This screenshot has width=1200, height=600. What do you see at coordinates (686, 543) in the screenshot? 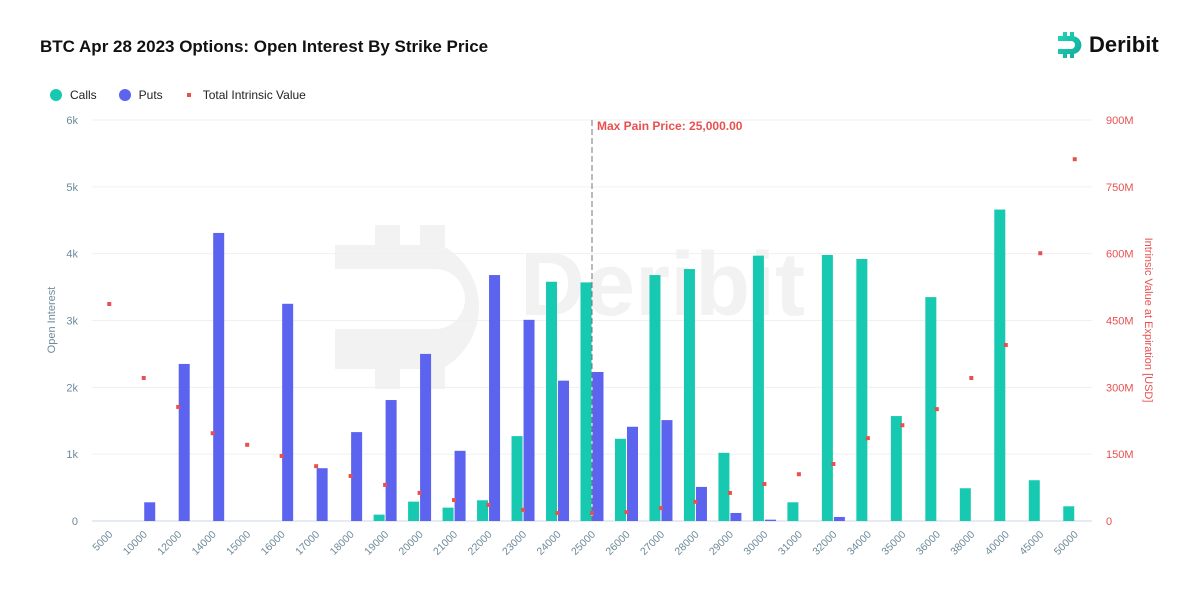
I see `x-tick-label: 28000` at bounding box center [686, 543].